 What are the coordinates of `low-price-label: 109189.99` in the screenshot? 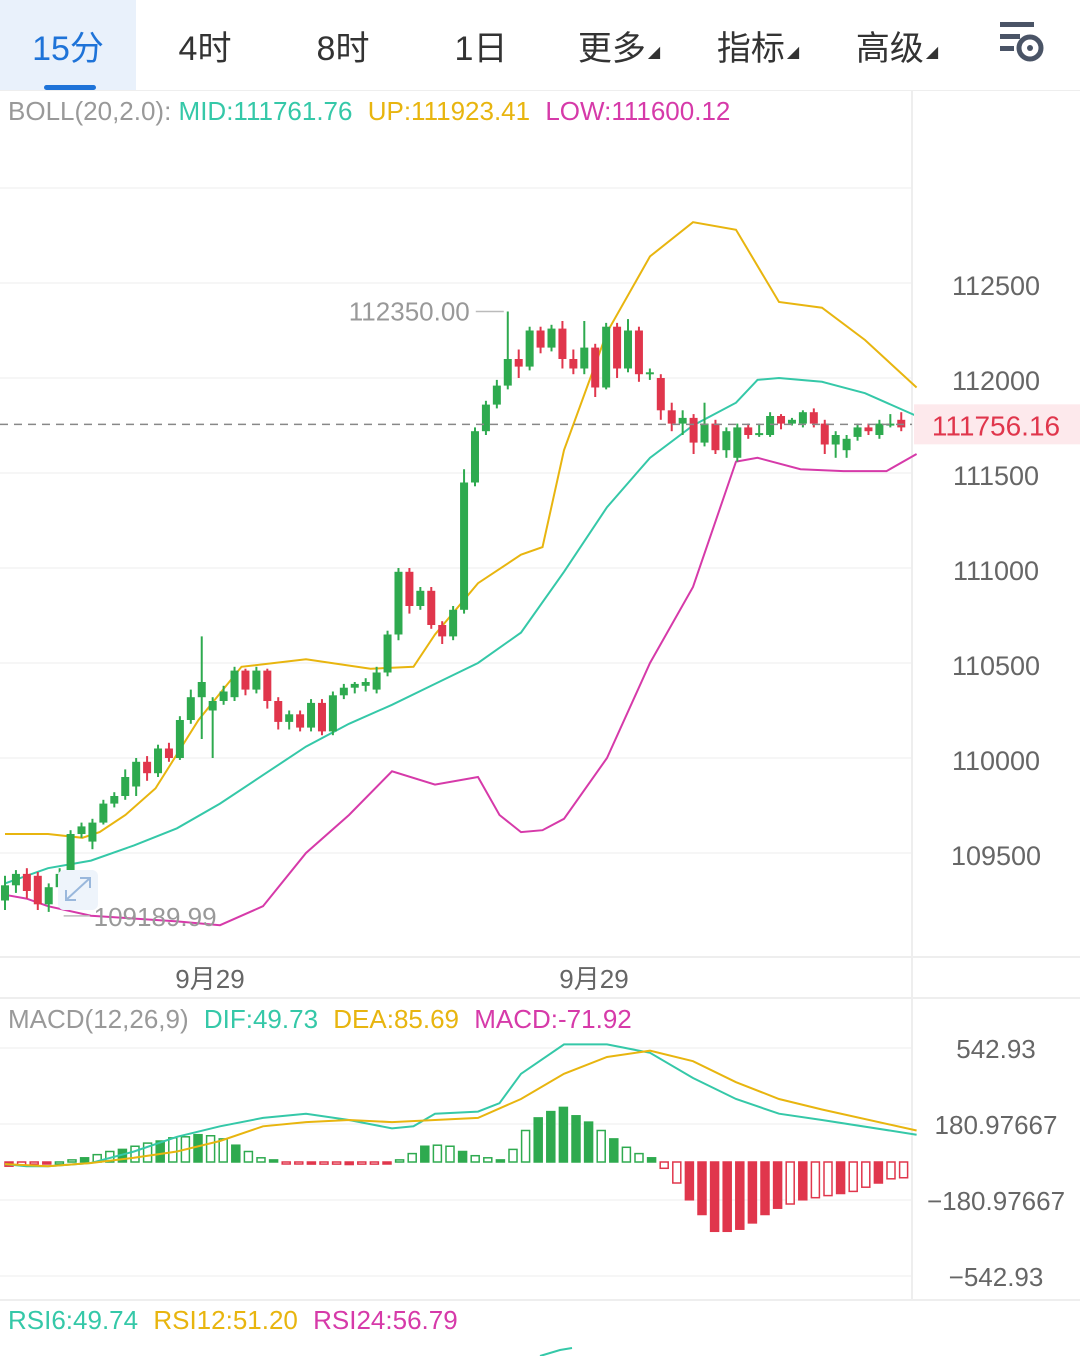 It's located at (155, 917).